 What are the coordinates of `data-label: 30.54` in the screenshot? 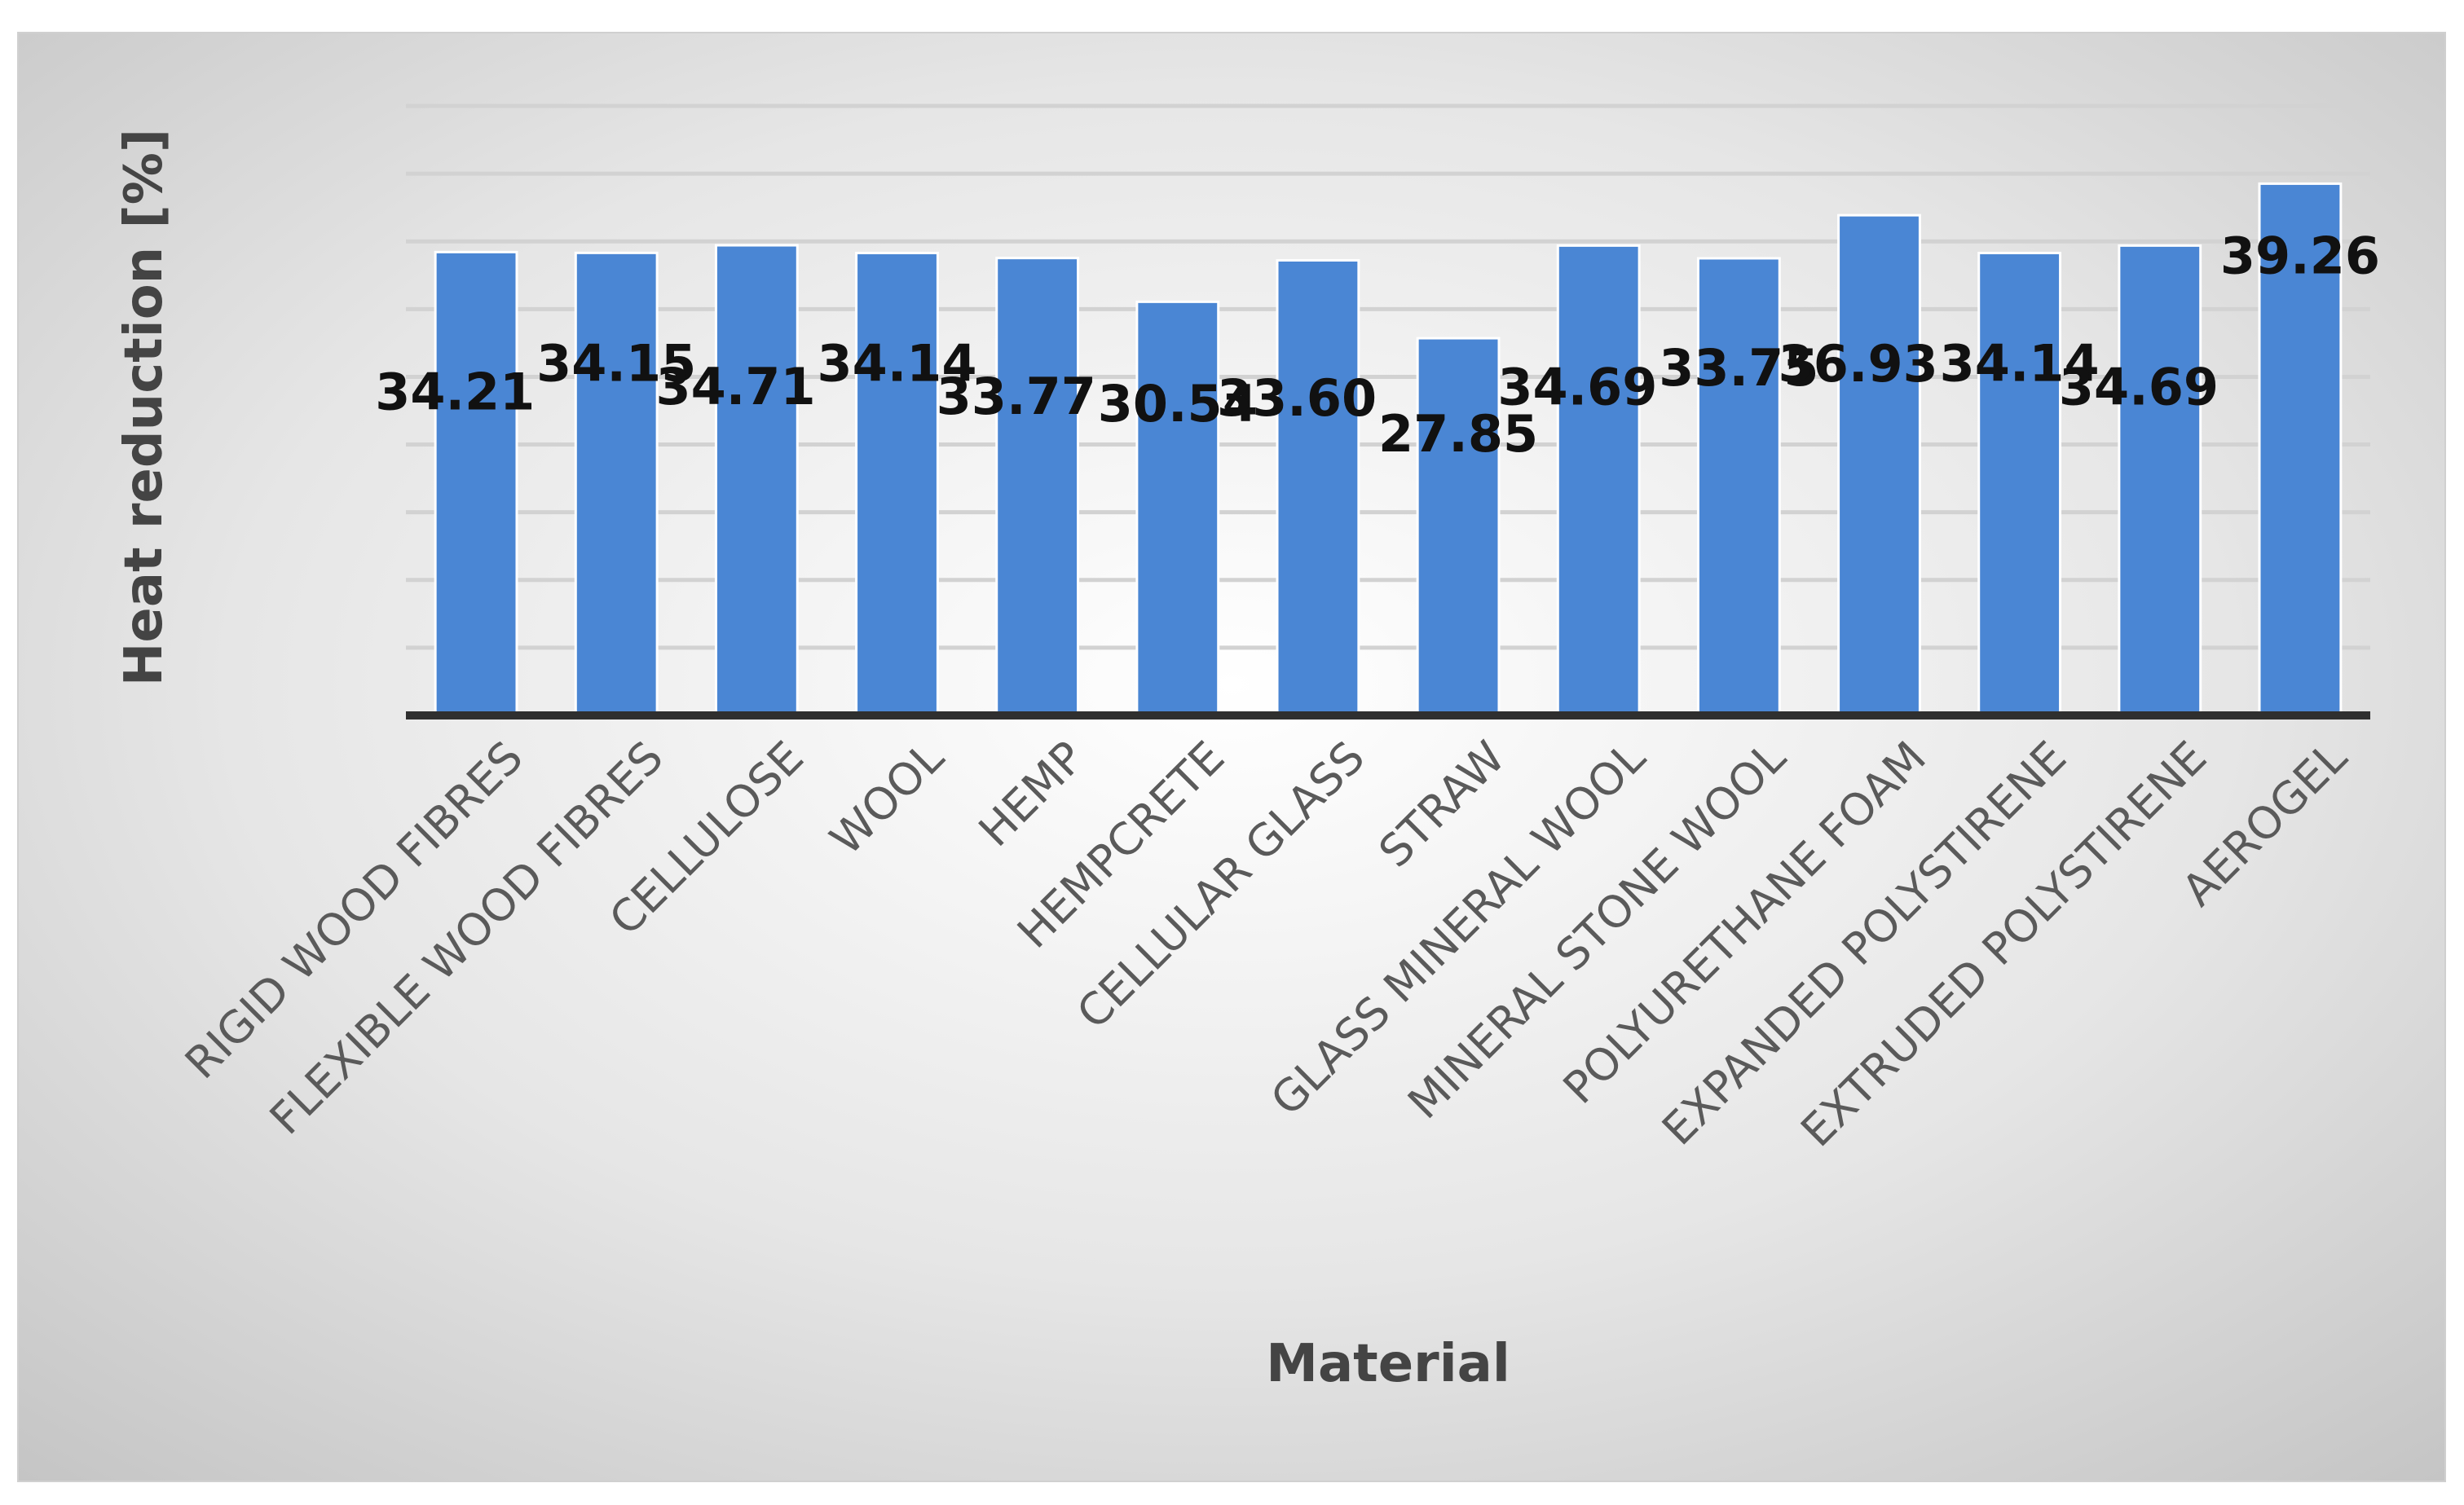 It's located at (1178, 403).